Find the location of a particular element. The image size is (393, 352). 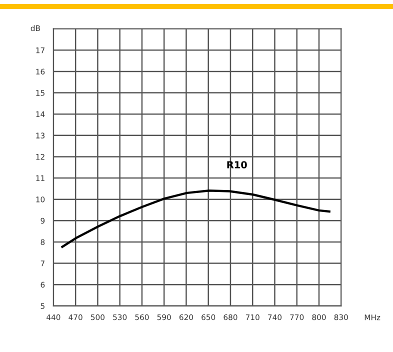

line-series is located at coordinates (195, 218).